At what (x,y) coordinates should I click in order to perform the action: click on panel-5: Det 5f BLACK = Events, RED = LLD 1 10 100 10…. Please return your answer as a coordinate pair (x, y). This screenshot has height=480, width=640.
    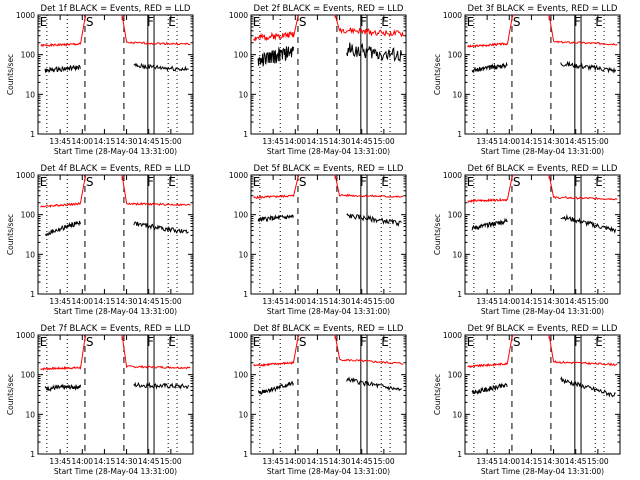
    Looking at the image, I should click on (318, 240).